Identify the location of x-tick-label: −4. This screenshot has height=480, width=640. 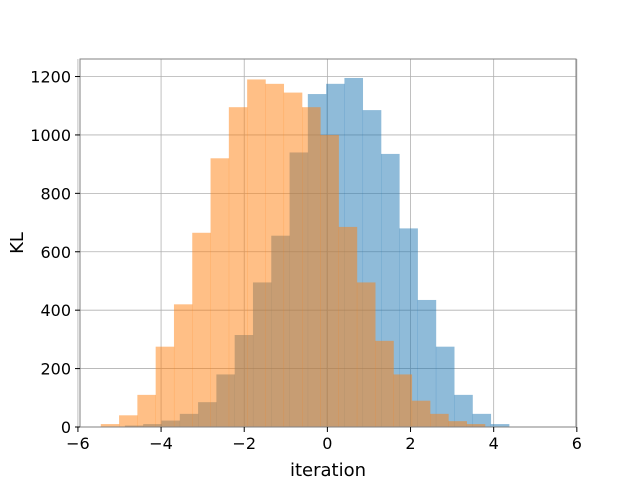
(161, 443).